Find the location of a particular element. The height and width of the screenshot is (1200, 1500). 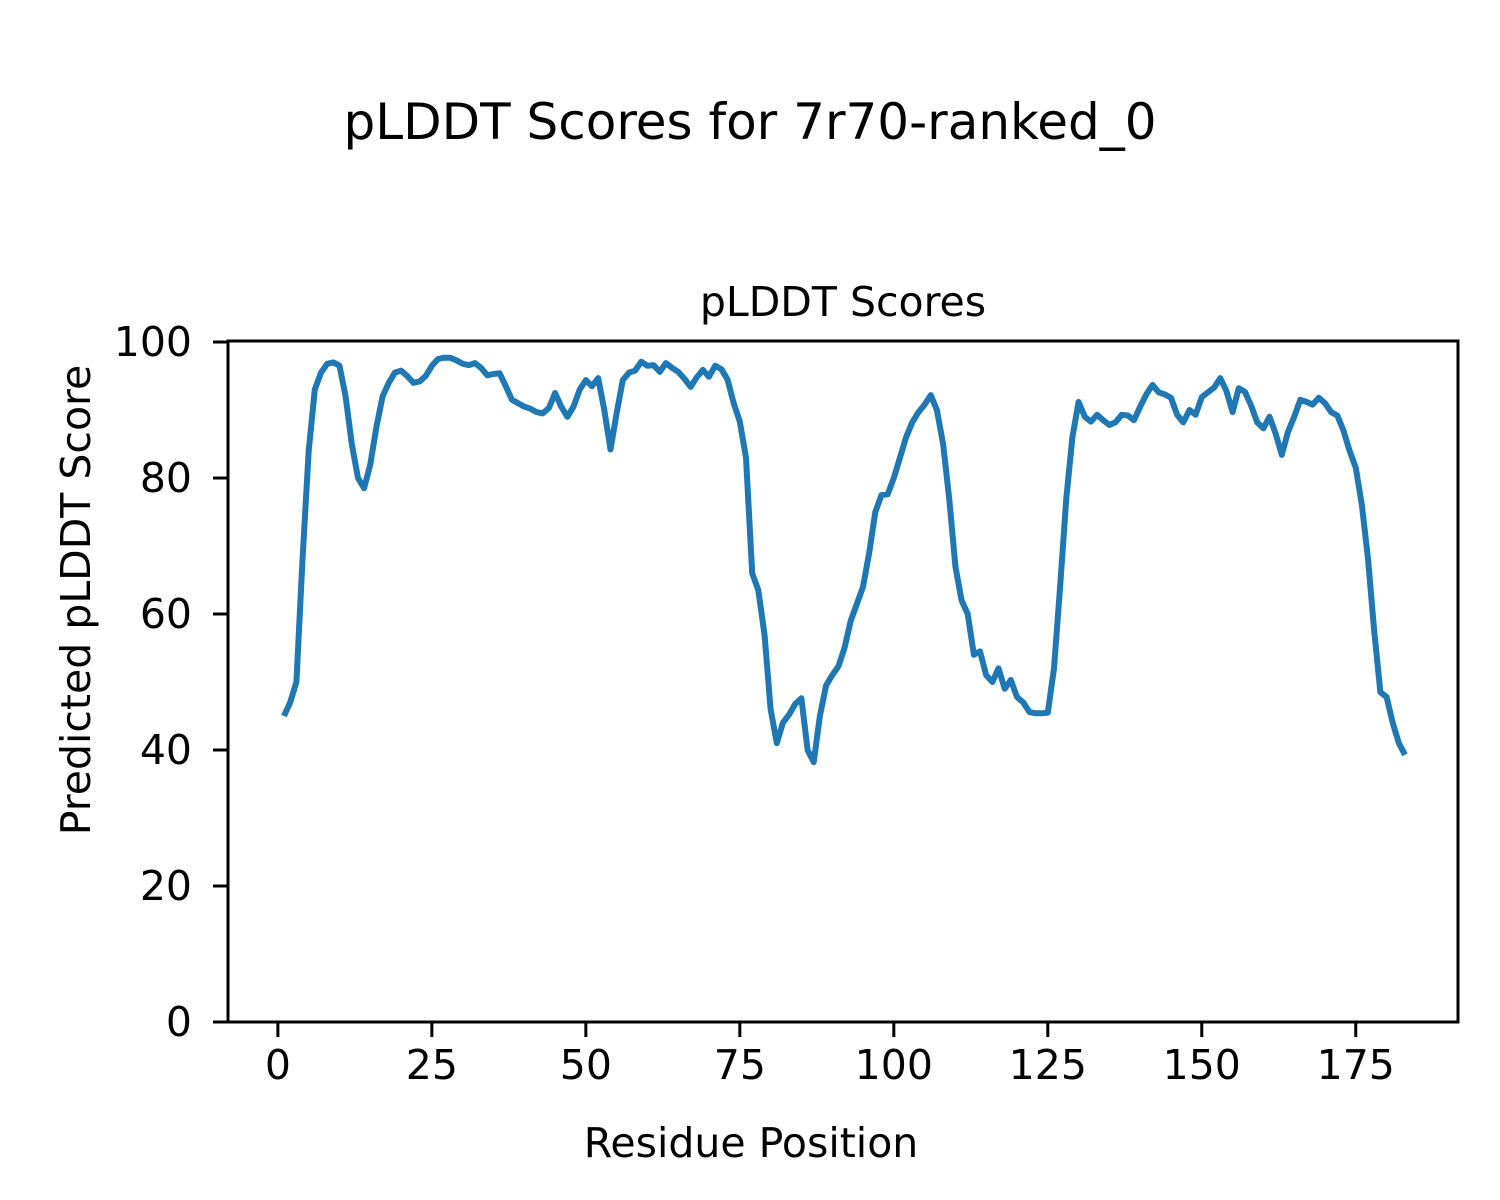

y-tick-label: 20 is located at coordinates (165, 886).